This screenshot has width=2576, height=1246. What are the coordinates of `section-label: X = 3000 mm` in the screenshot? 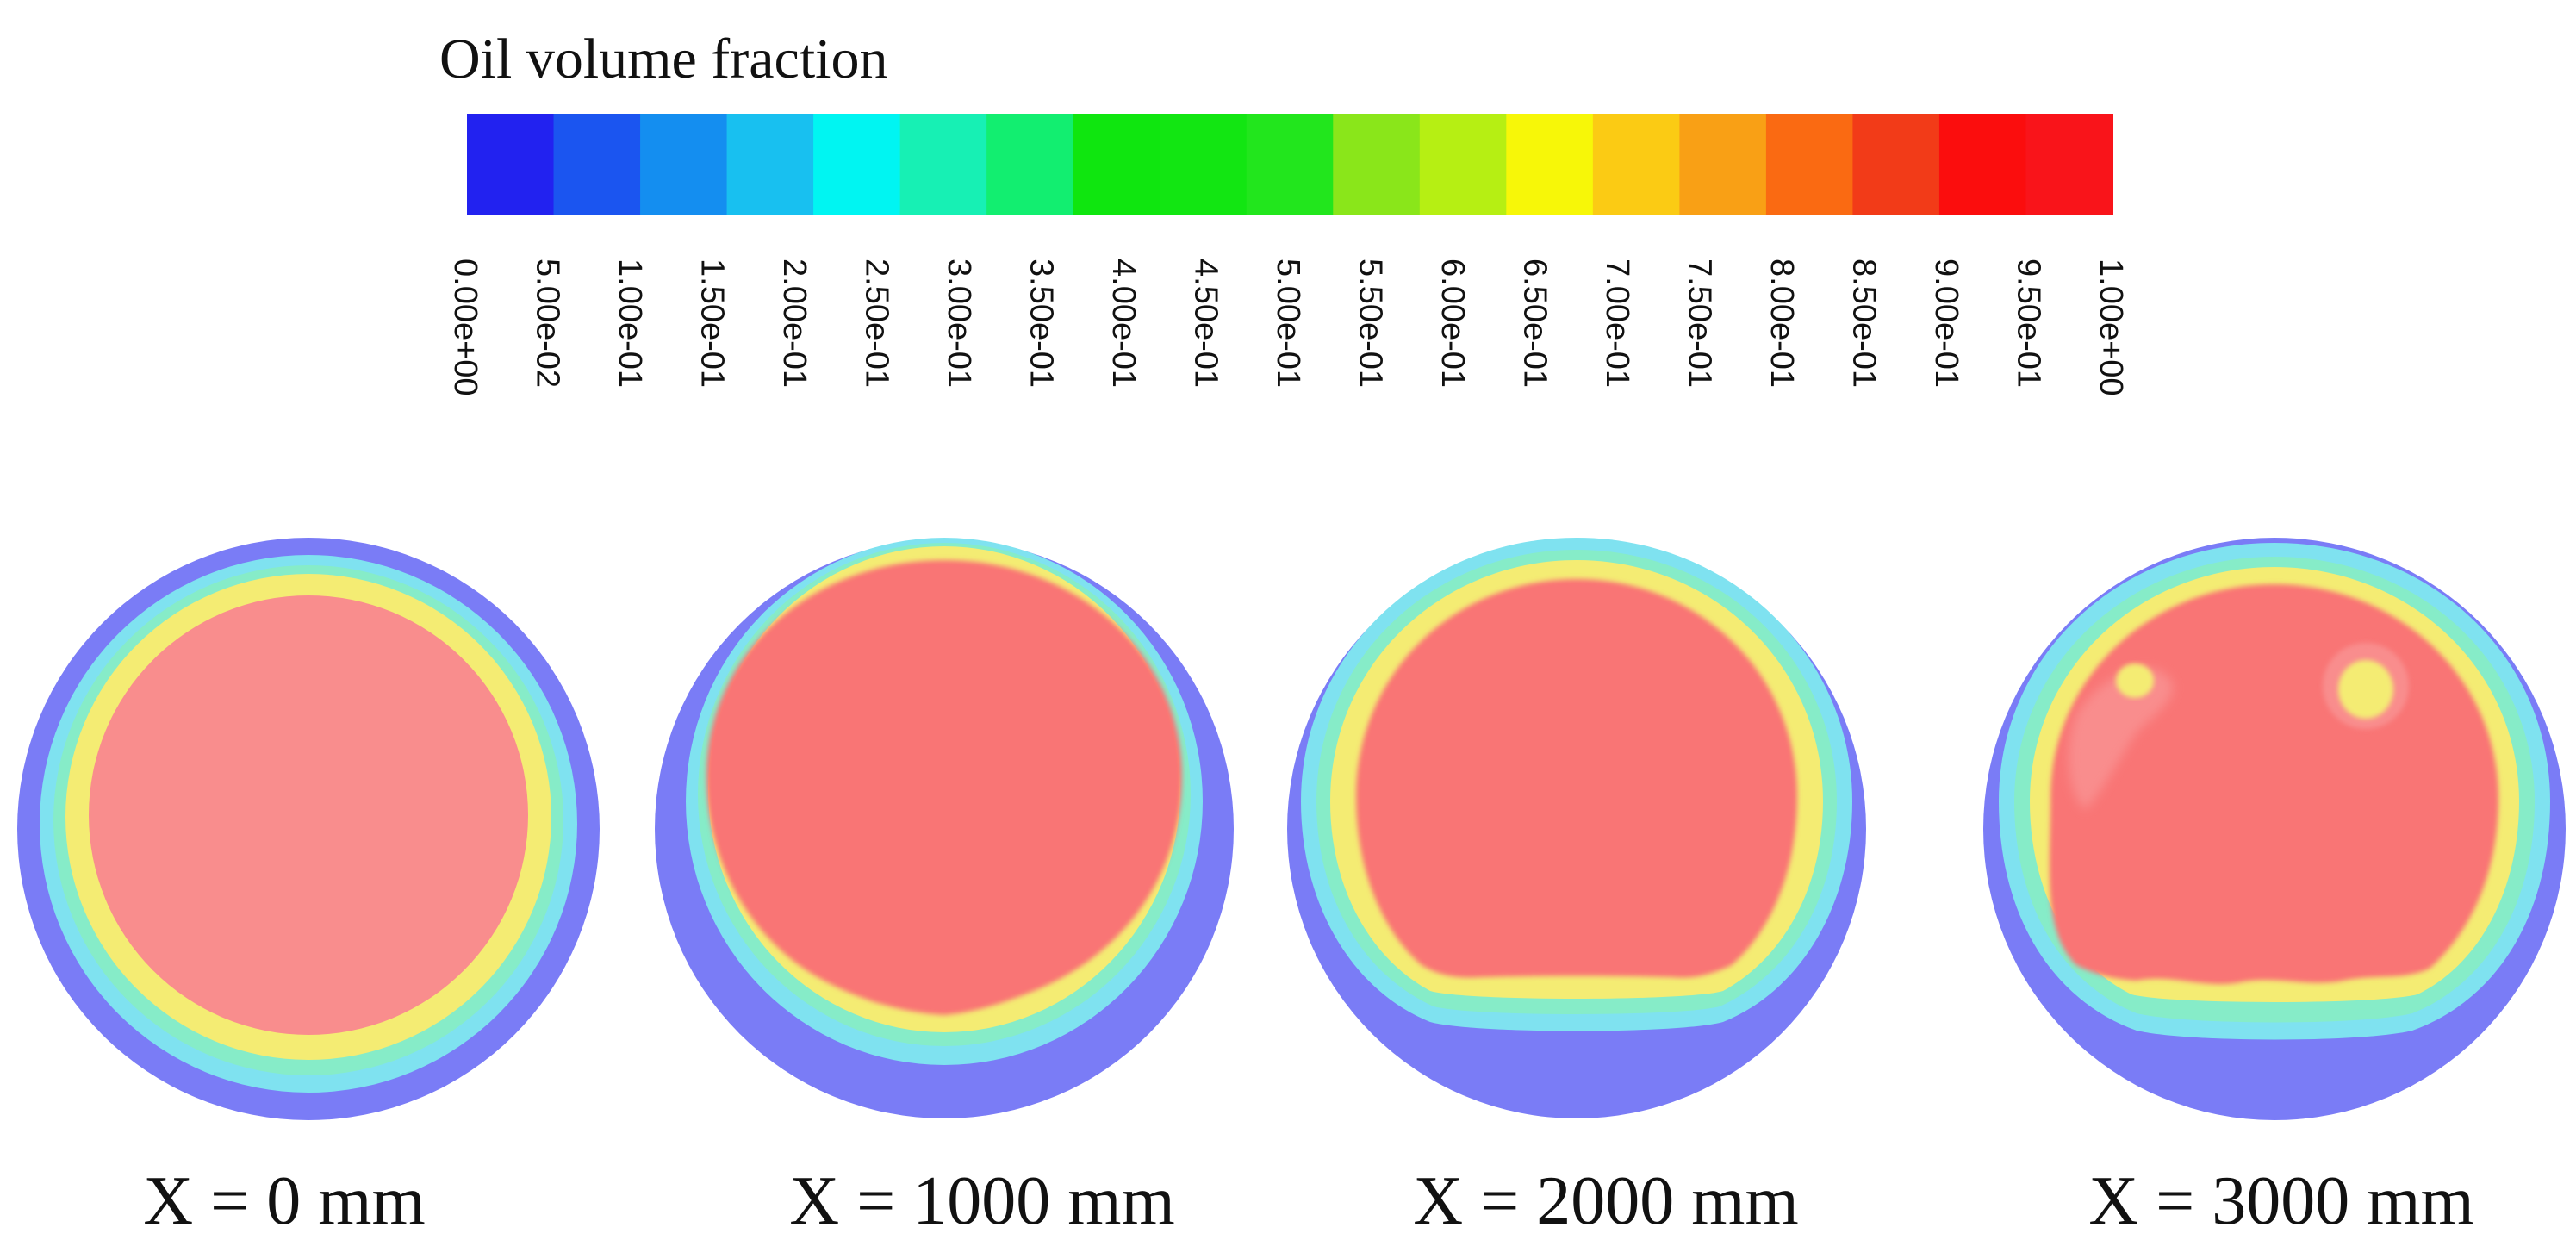 It's located at (2281, 1201).